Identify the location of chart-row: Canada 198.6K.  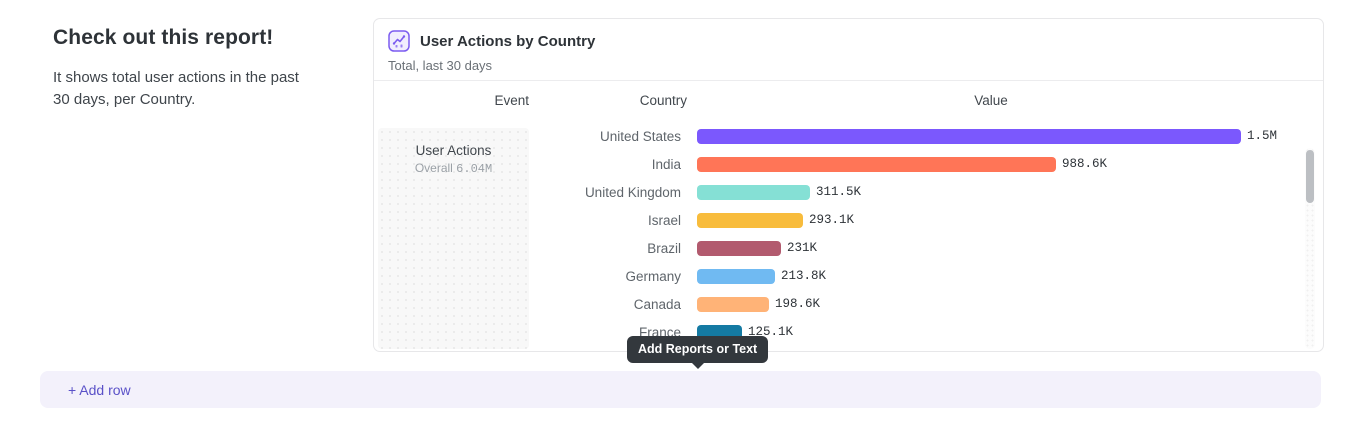
(915, 304).